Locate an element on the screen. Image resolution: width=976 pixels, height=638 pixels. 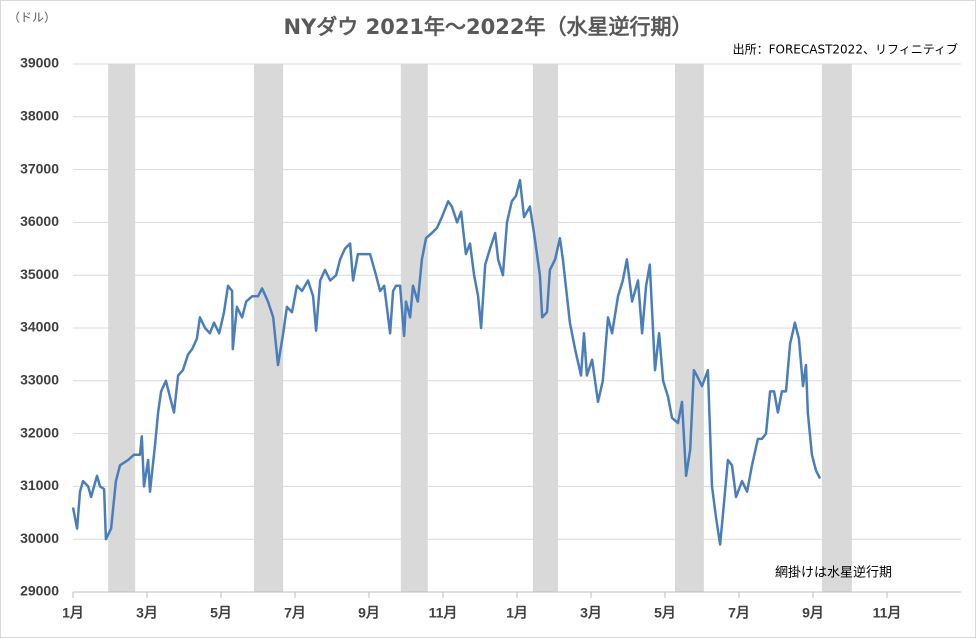
y-unit: （ドル） is located at coordinates (32, 18).